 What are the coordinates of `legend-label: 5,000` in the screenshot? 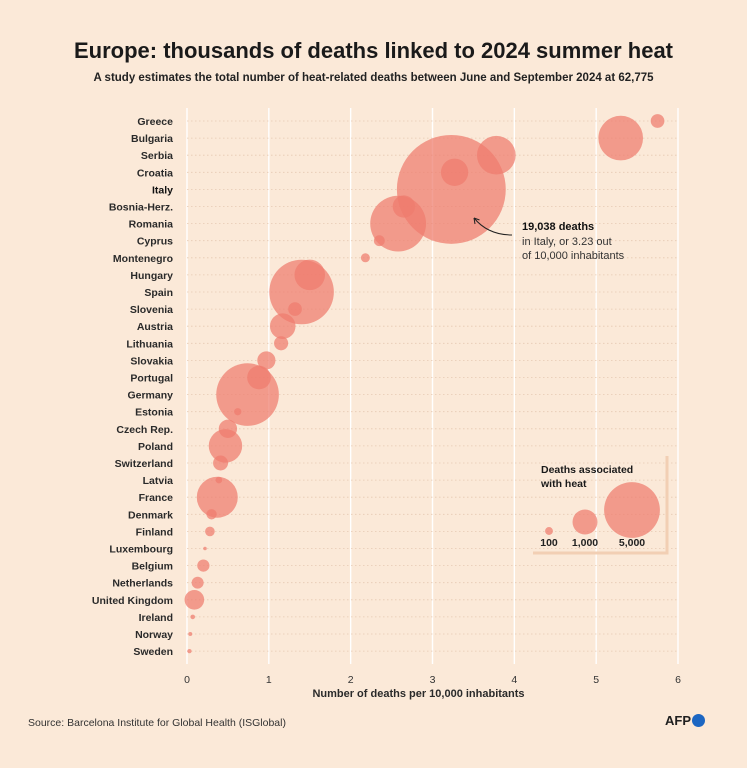 It's located at (632, 543).